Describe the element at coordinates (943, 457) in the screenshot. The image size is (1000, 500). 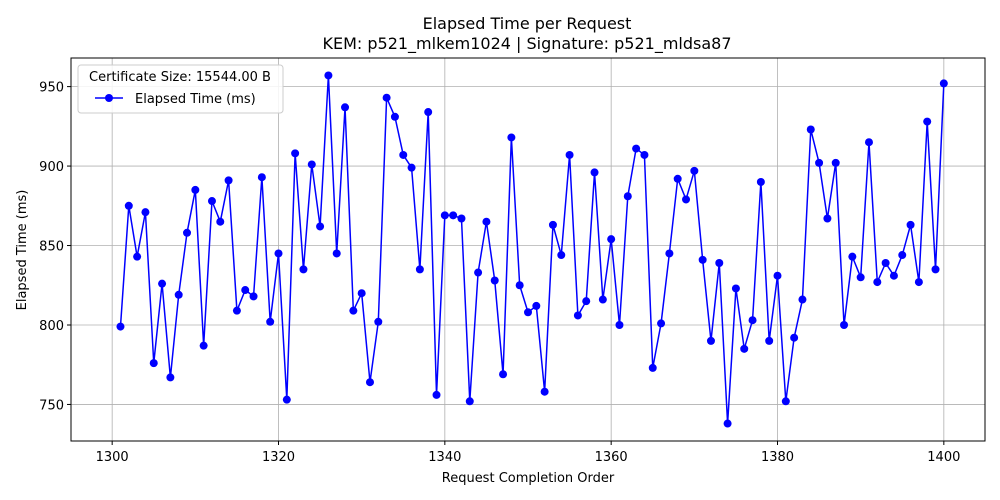
I see `x-tick-label: 1400` at that location.